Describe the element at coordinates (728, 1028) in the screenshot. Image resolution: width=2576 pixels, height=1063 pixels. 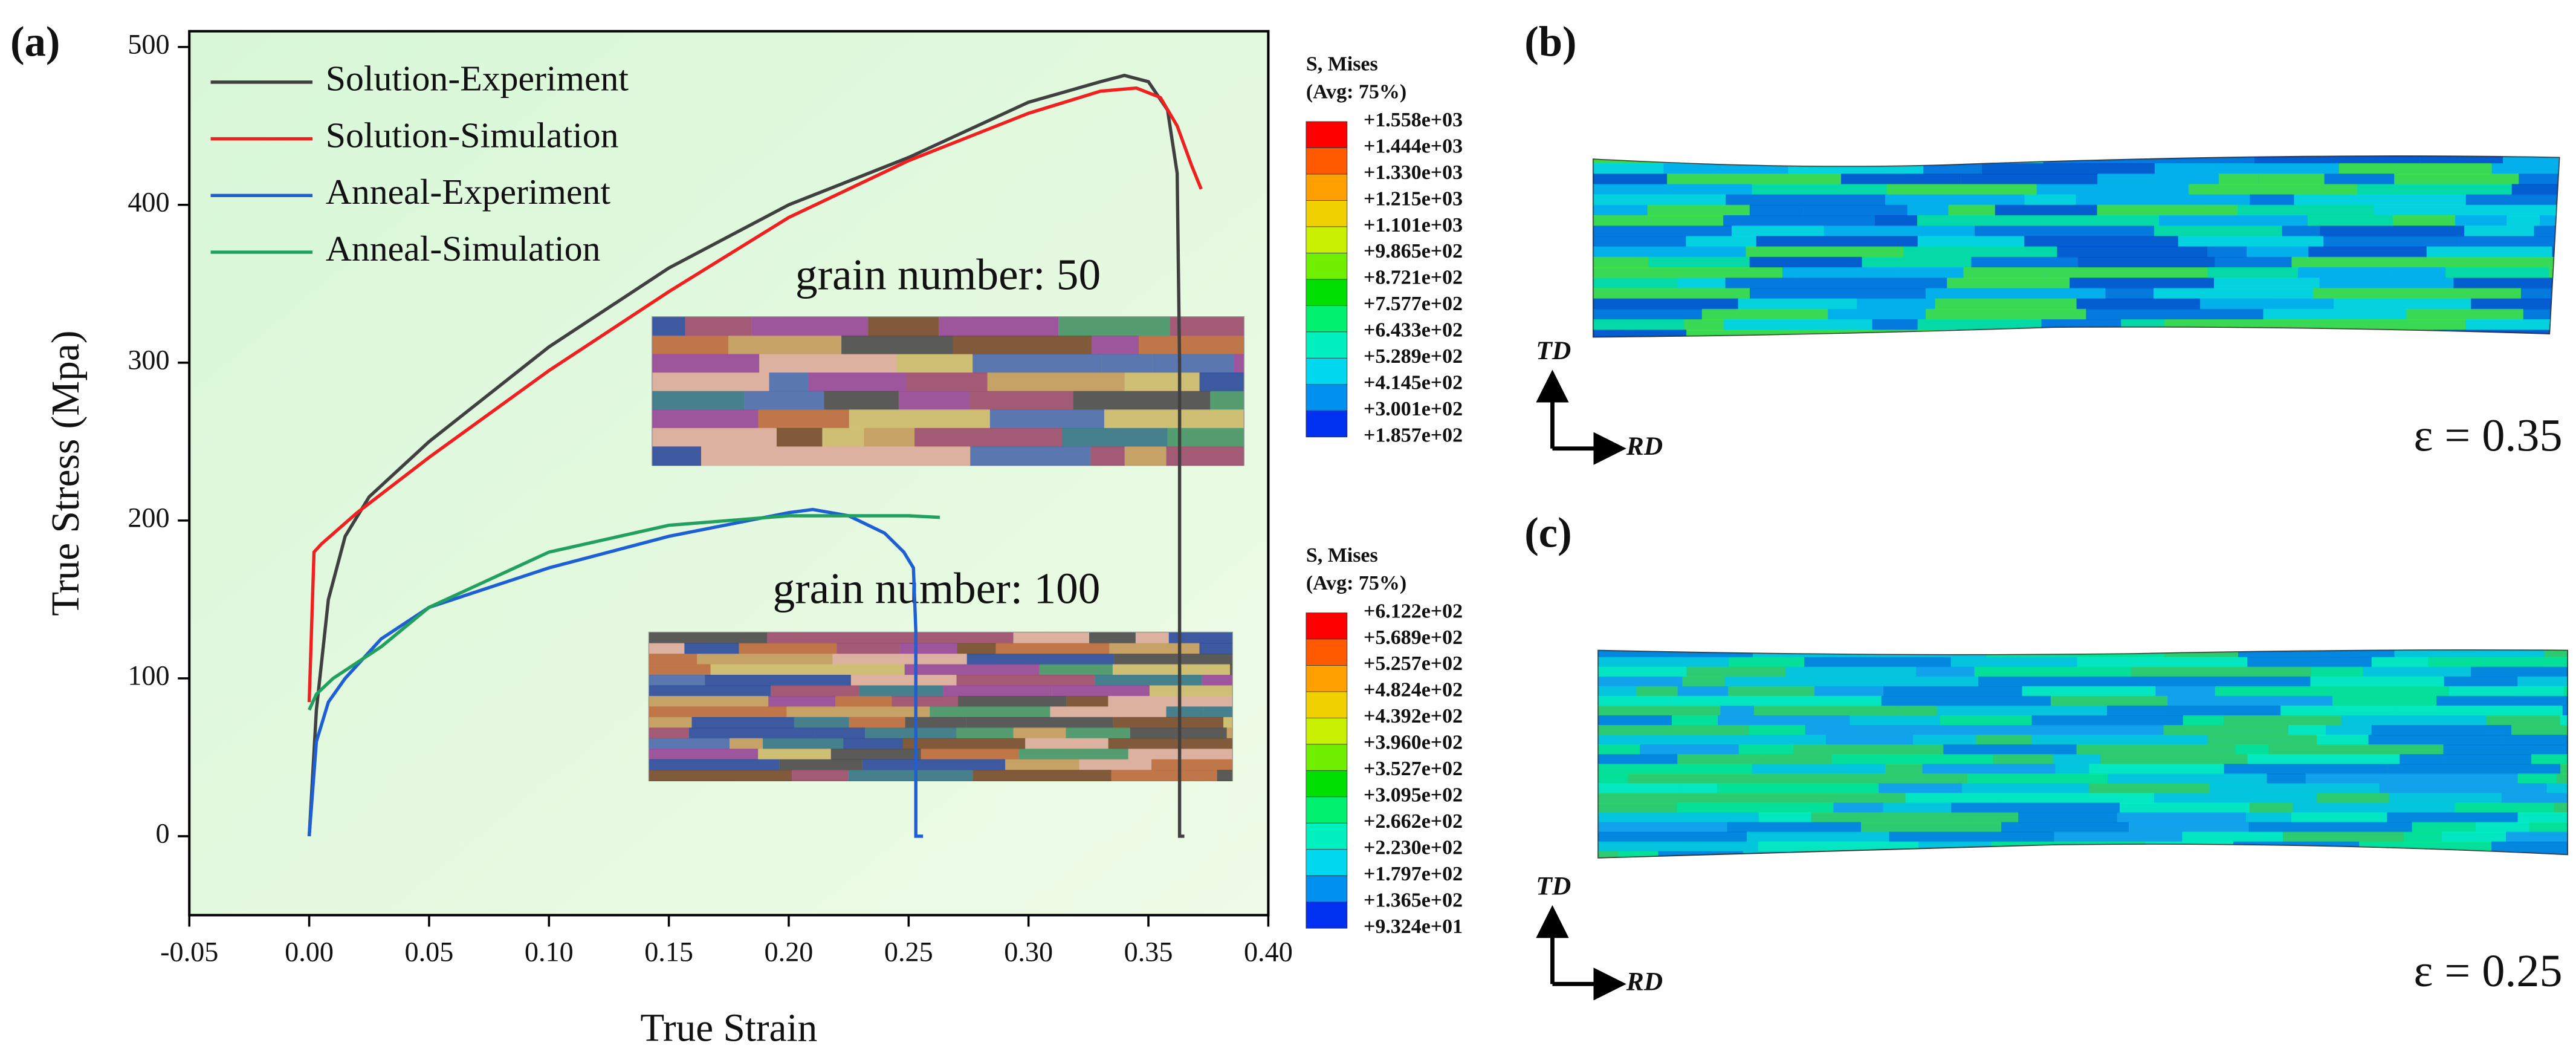
I see `x-axis-title: True Strain` at that location.